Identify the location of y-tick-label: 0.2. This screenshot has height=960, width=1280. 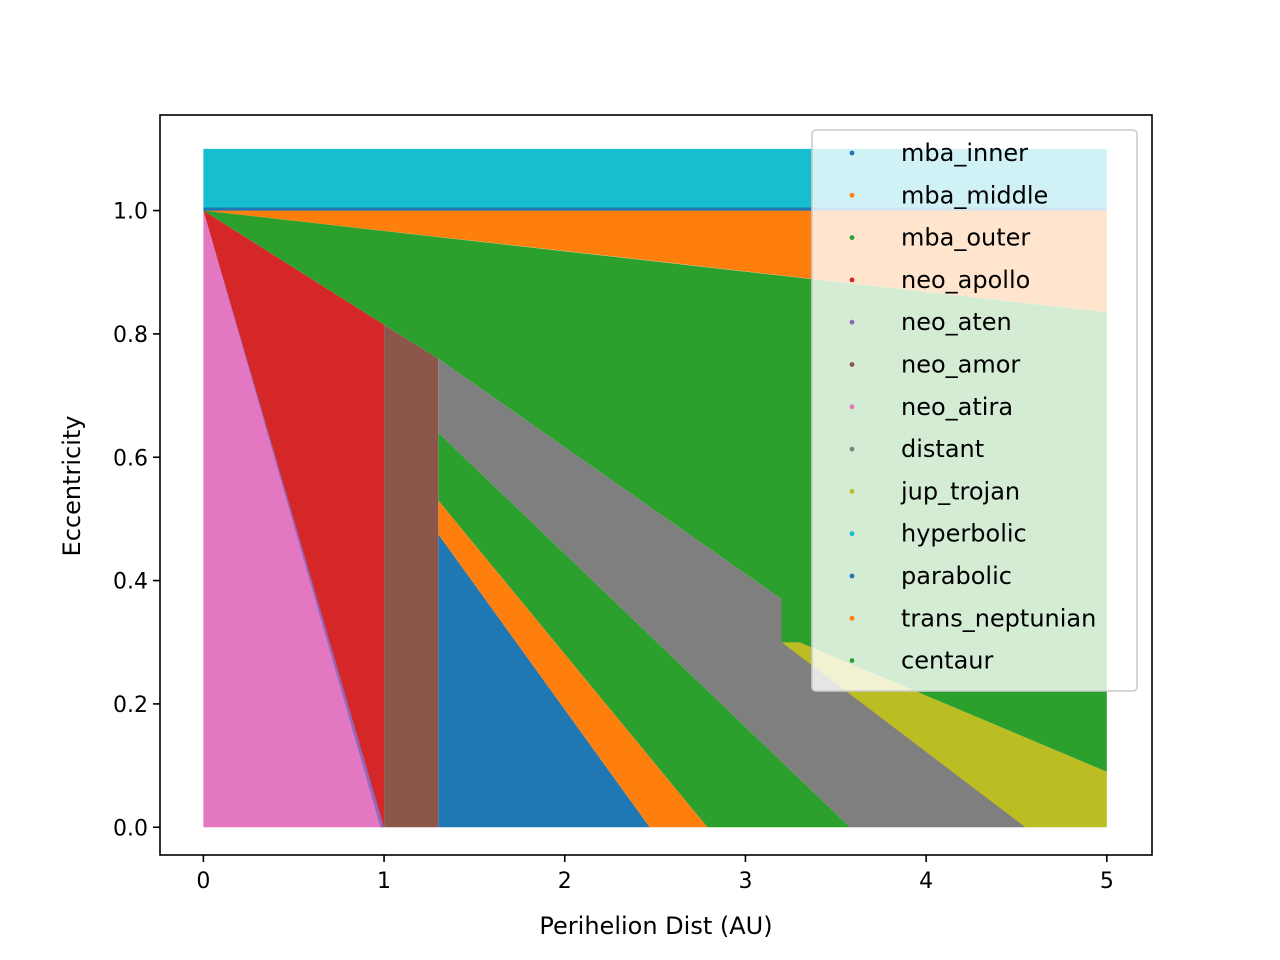
(130, 705).